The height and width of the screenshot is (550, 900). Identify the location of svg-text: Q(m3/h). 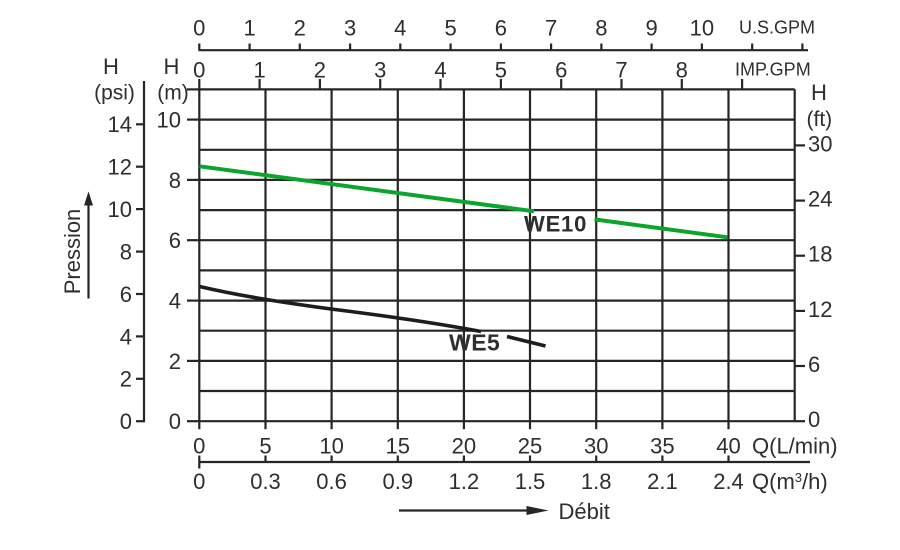
(790, 481).